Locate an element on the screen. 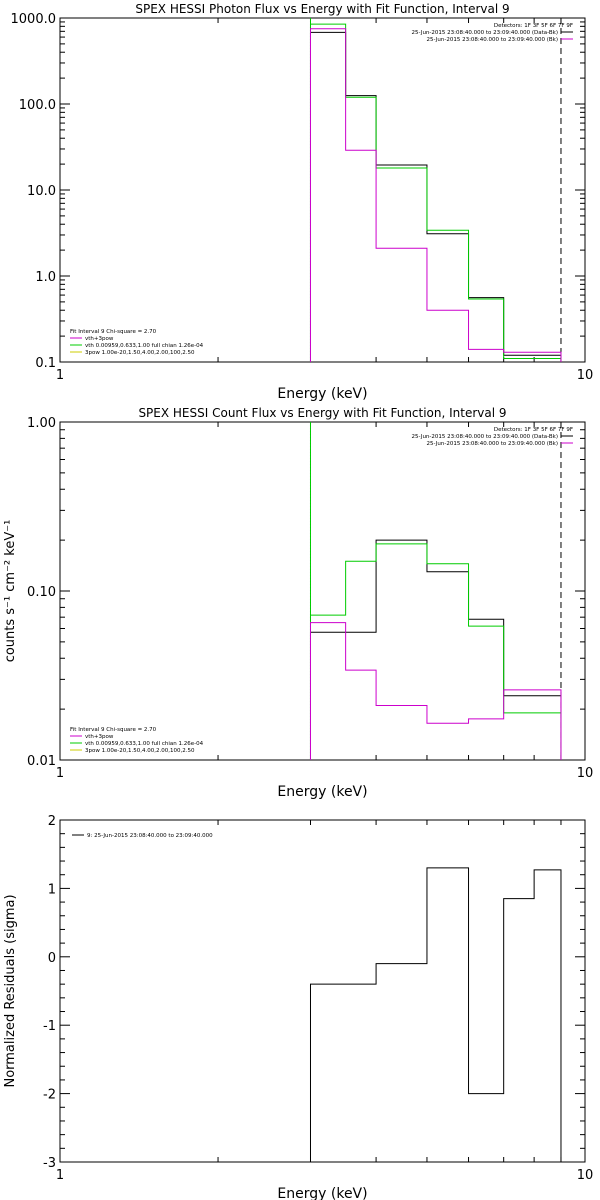  y-tick-label: -1 is located at coordinates (49, 1026).